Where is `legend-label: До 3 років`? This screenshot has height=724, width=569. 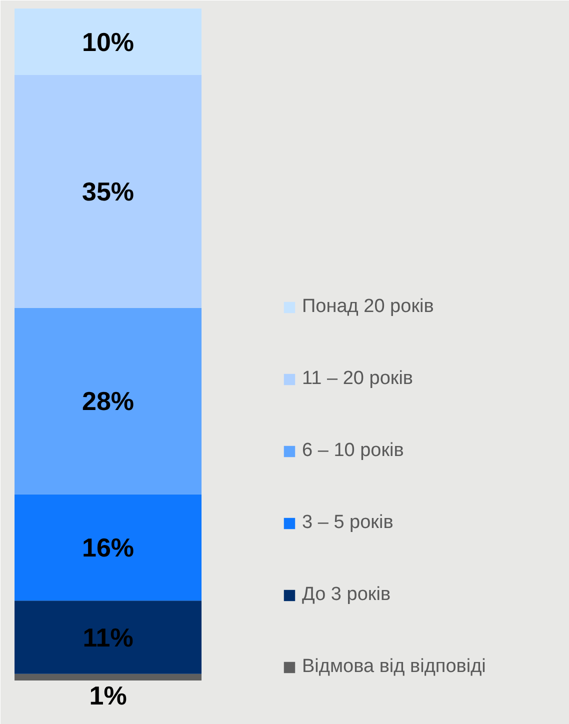
legend-label: До 3 років is located at coordinates (346, 595).